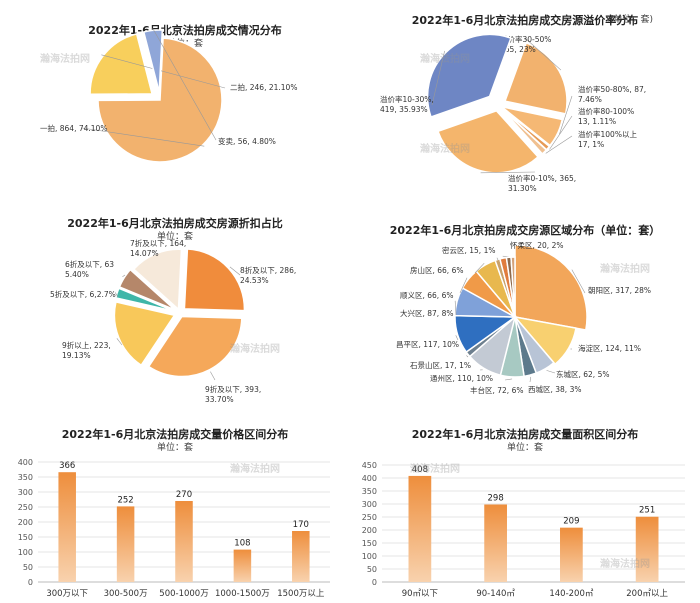 The width and height of the screenshot is (700, 603). What do you see at coordinates (219, 399) in the screenshot?
I see `slice-label: 33.70%` at bounding box center [219, 399].